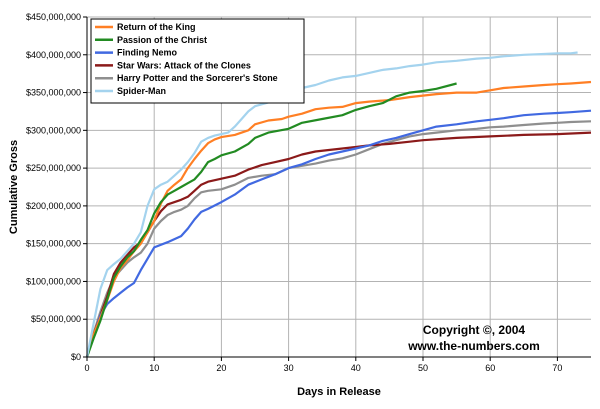 The image size is (600, 409). Describe the element at coordinates (53, 168) in the screenshot. I see `y-tick-label: $250,000,000` at that location.